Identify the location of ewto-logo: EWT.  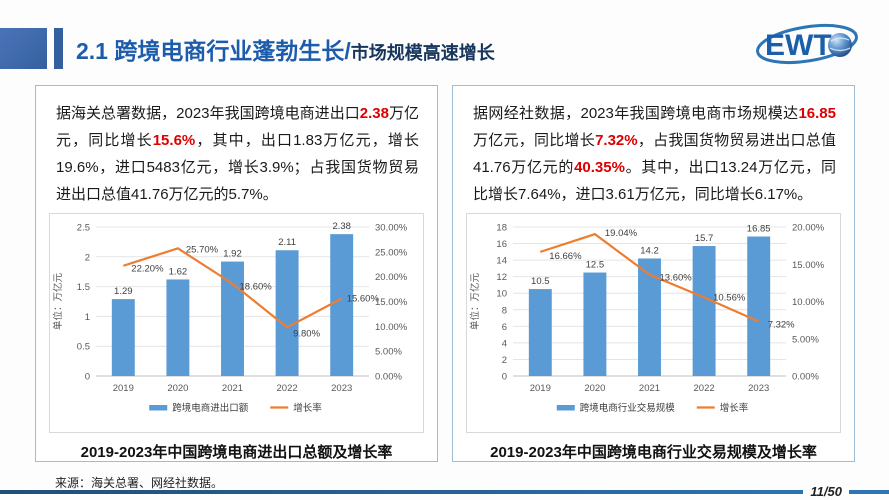
(807, 46).